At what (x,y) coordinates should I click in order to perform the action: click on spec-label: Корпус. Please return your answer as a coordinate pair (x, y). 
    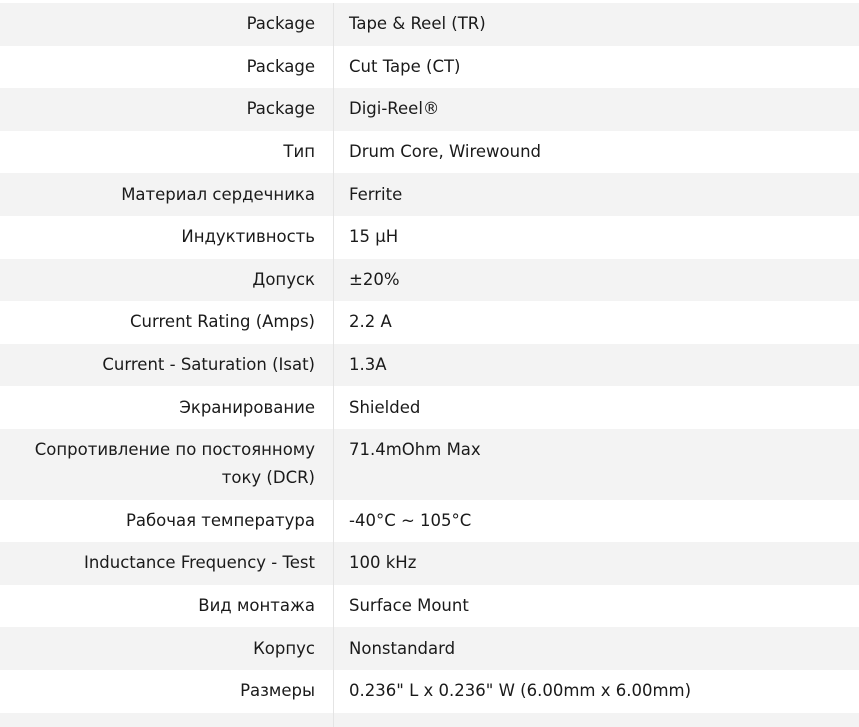
    Looking at the image, I should click on (167, 648).